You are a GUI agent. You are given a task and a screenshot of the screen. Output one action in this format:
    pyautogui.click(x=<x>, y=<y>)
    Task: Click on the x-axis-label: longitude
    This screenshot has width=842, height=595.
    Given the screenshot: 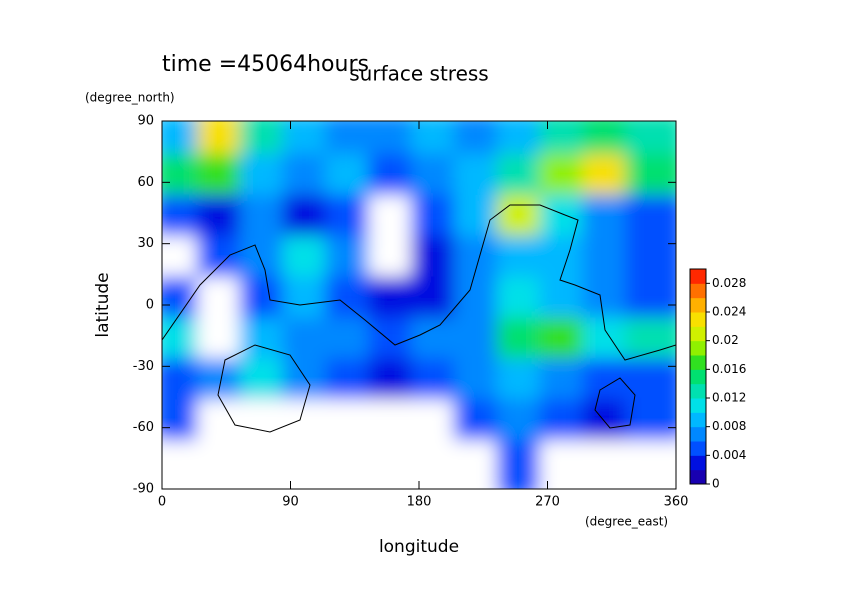 What is the action you would take?
    pyautogui.click(x=419, y=547)
    